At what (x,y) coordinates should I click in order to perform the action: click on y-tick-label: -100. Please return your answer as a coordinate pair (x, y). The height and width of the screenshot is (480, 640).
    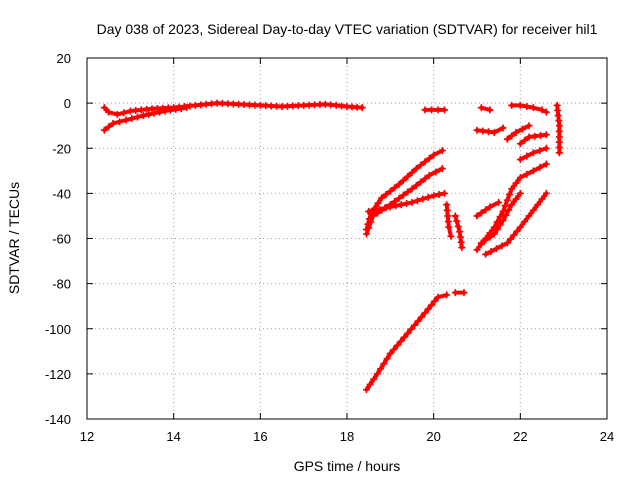
    Looking at the image, I should click on (58, 329).